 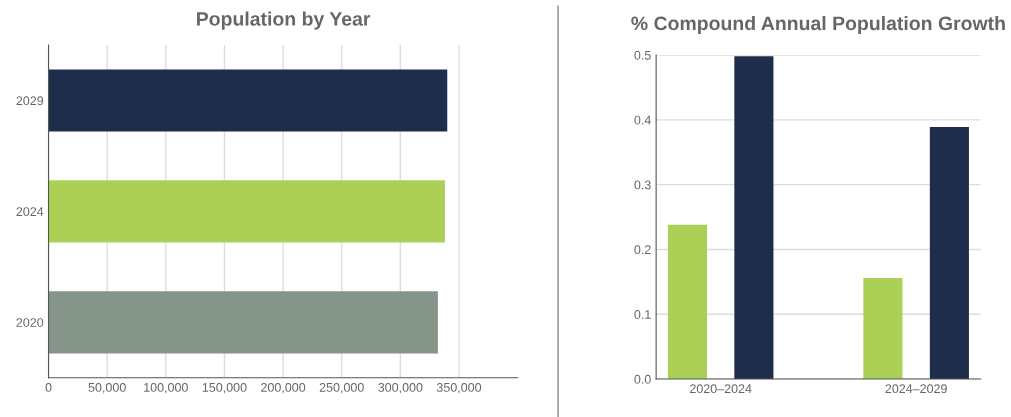 I want to click on y-tick-label: 0.4, so click(x=642, y=120).